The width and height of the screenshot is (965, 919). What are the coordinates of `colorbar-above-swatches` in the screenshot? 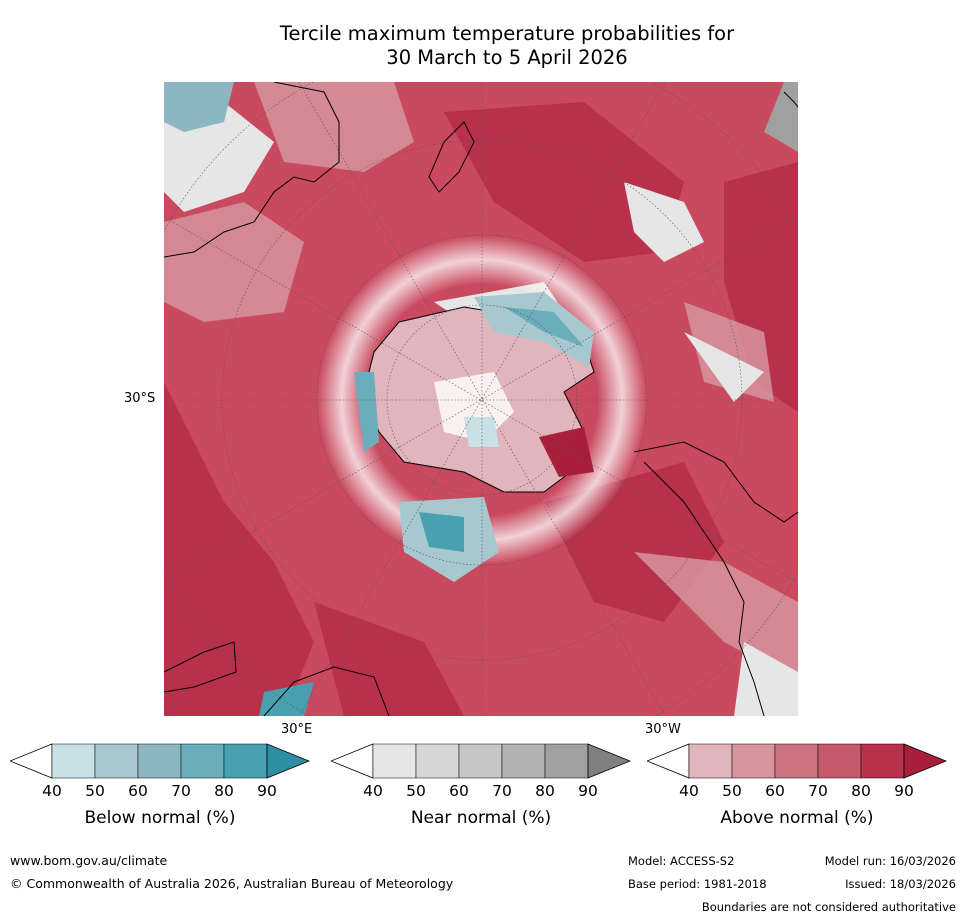 It's located at (796, 761).